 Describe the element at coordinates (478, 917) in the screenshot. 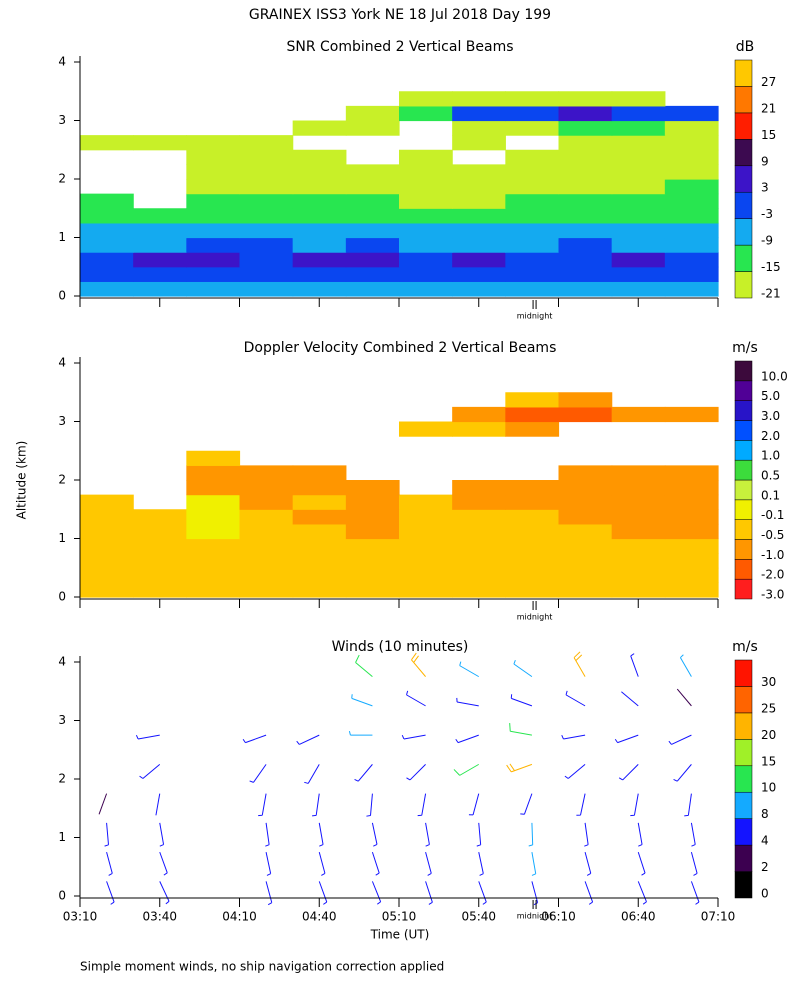

I see `x-tick-label: 05:40` at that location.